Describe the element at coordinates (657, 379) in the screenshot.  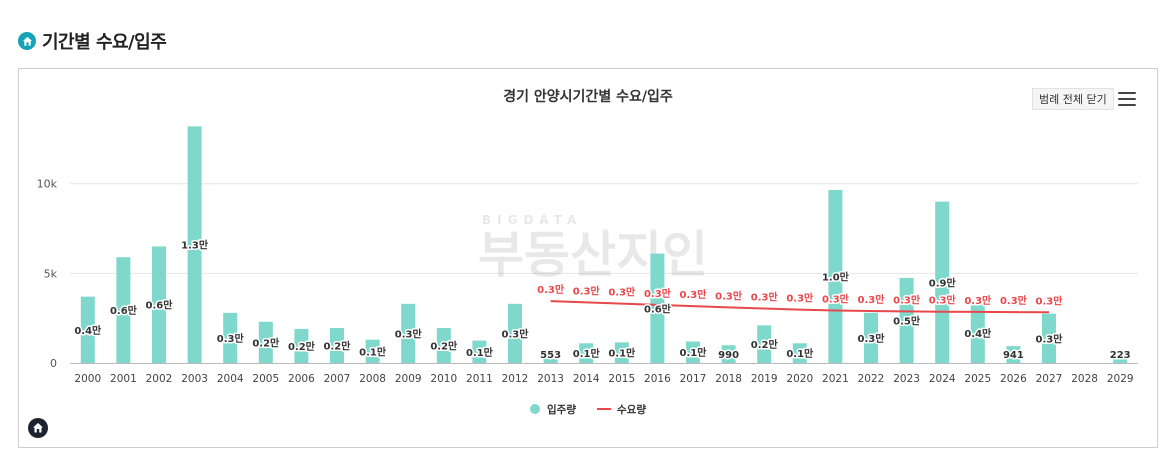
I see `x-tick-label: 2016` at that location.